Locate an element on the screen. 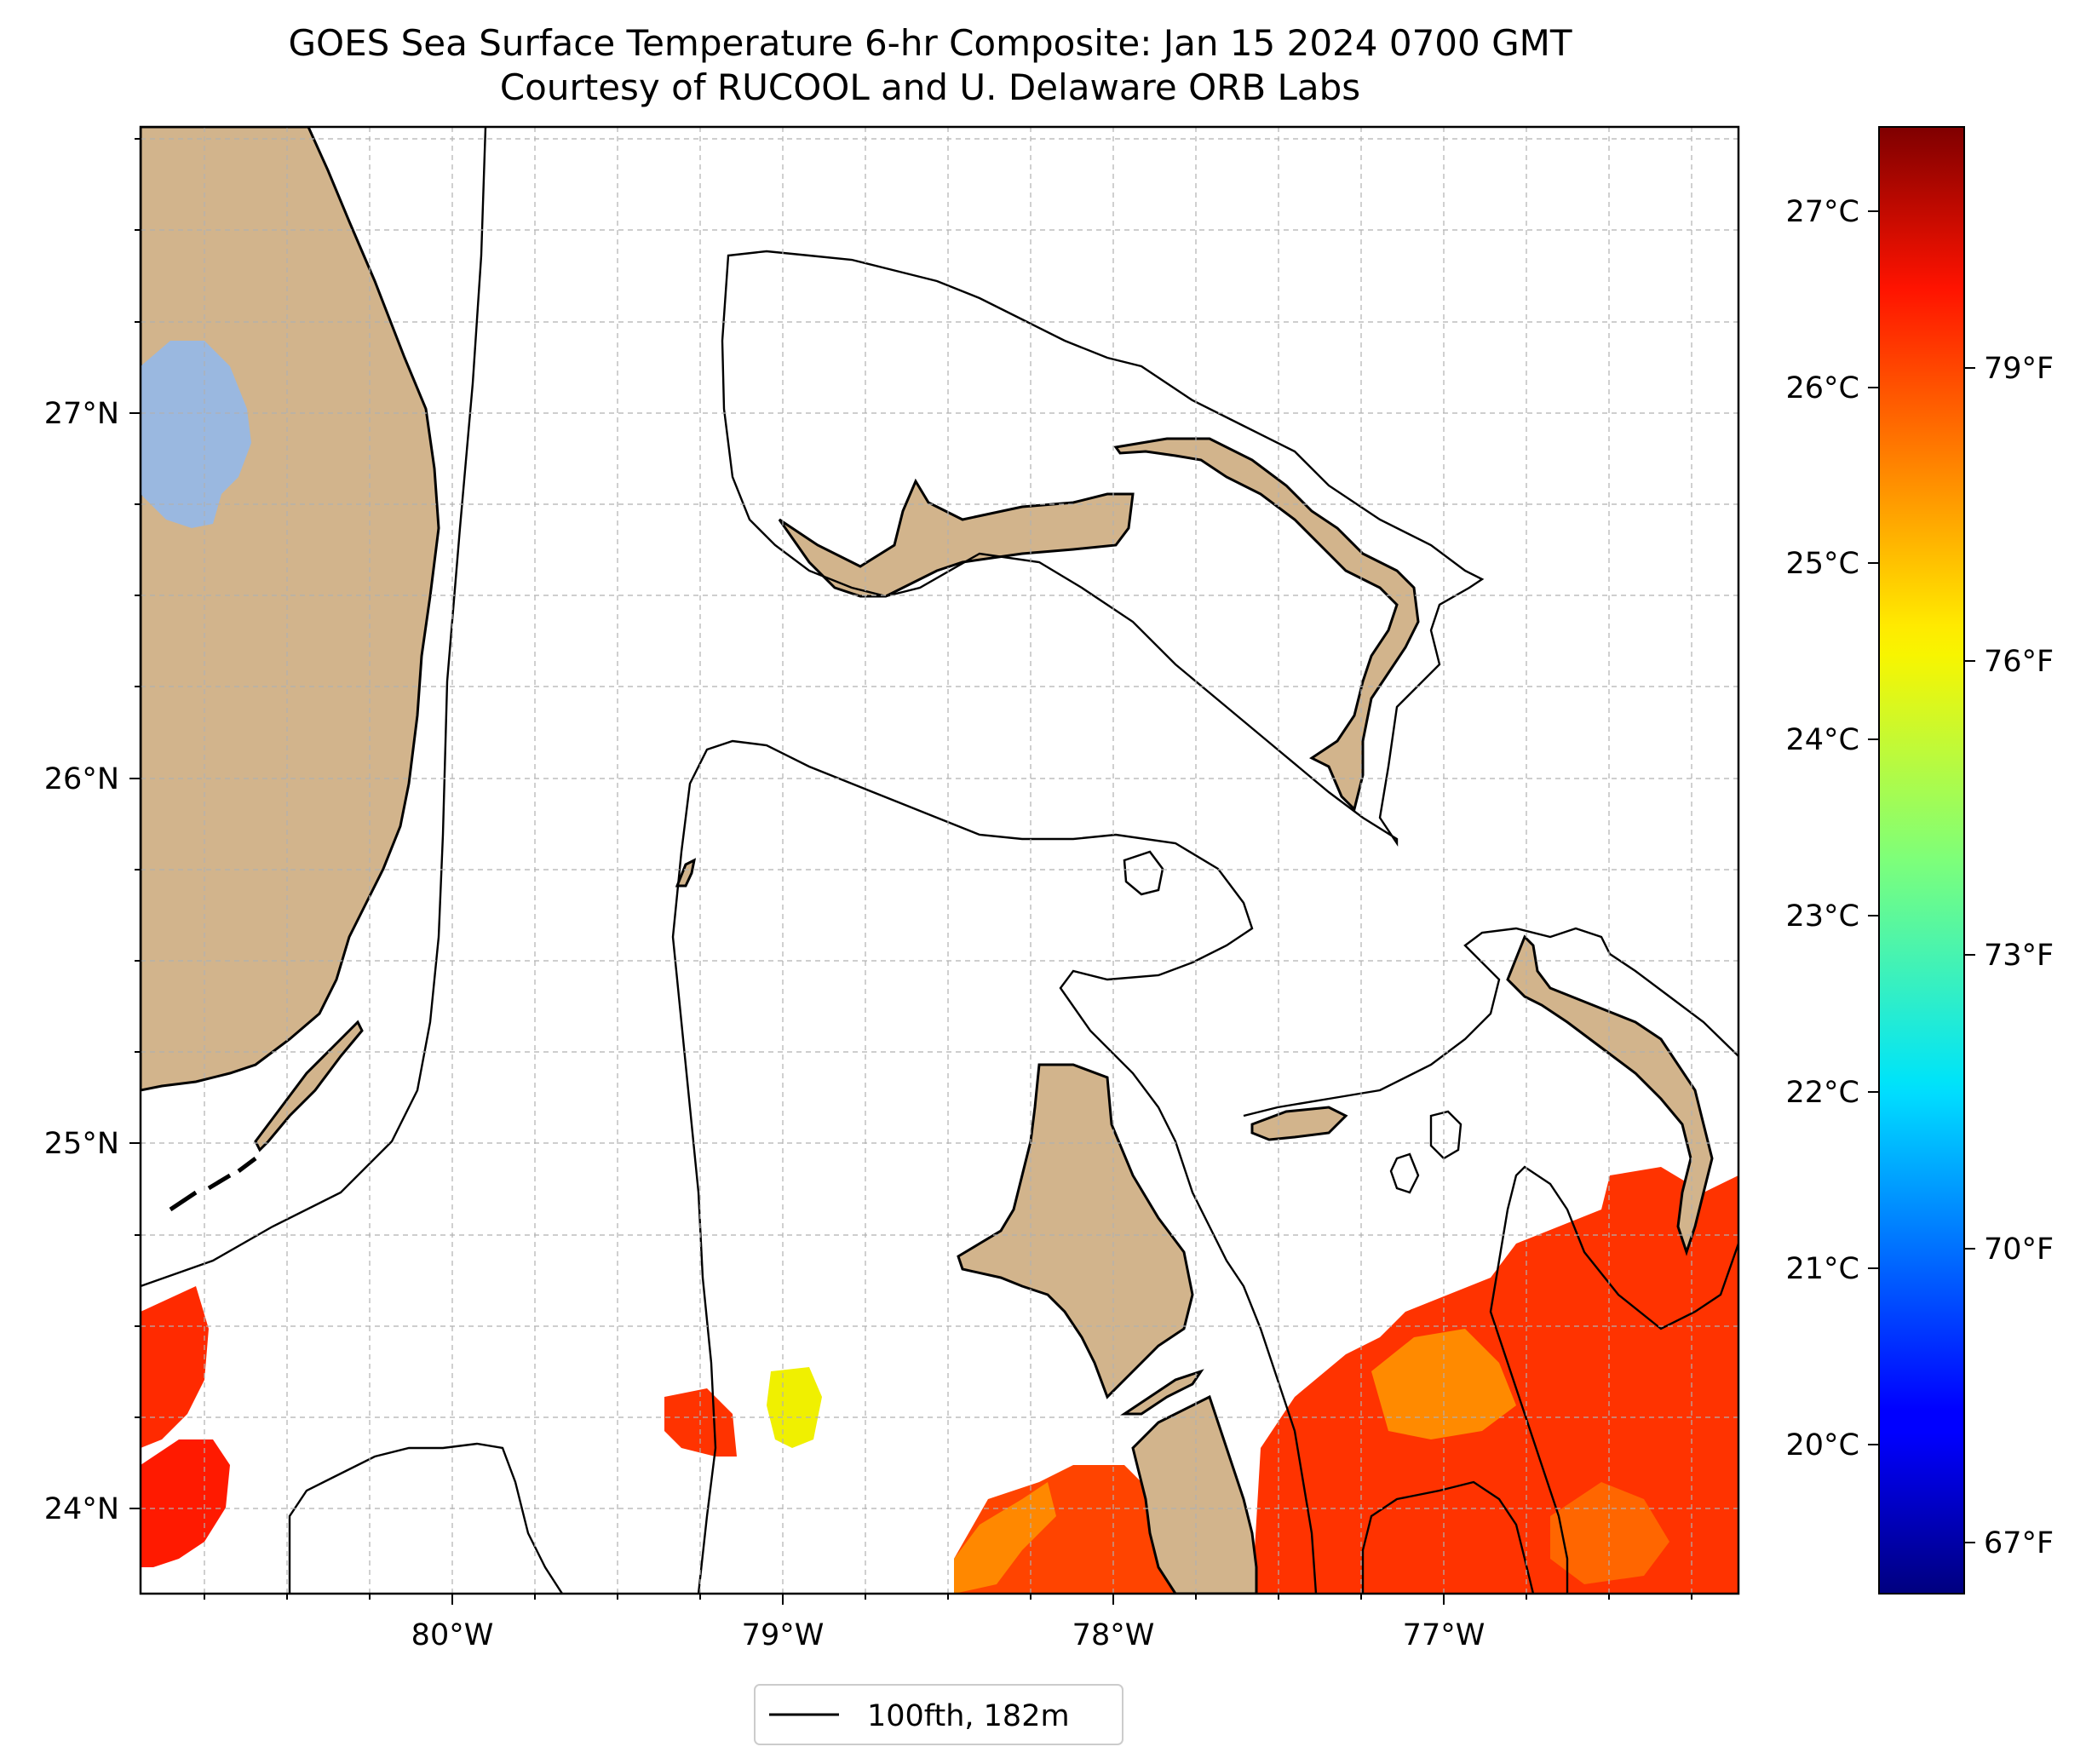 The image size is (2086, 1764). y-tick-label-26n: 26°N is located at coordinates (81, 779).